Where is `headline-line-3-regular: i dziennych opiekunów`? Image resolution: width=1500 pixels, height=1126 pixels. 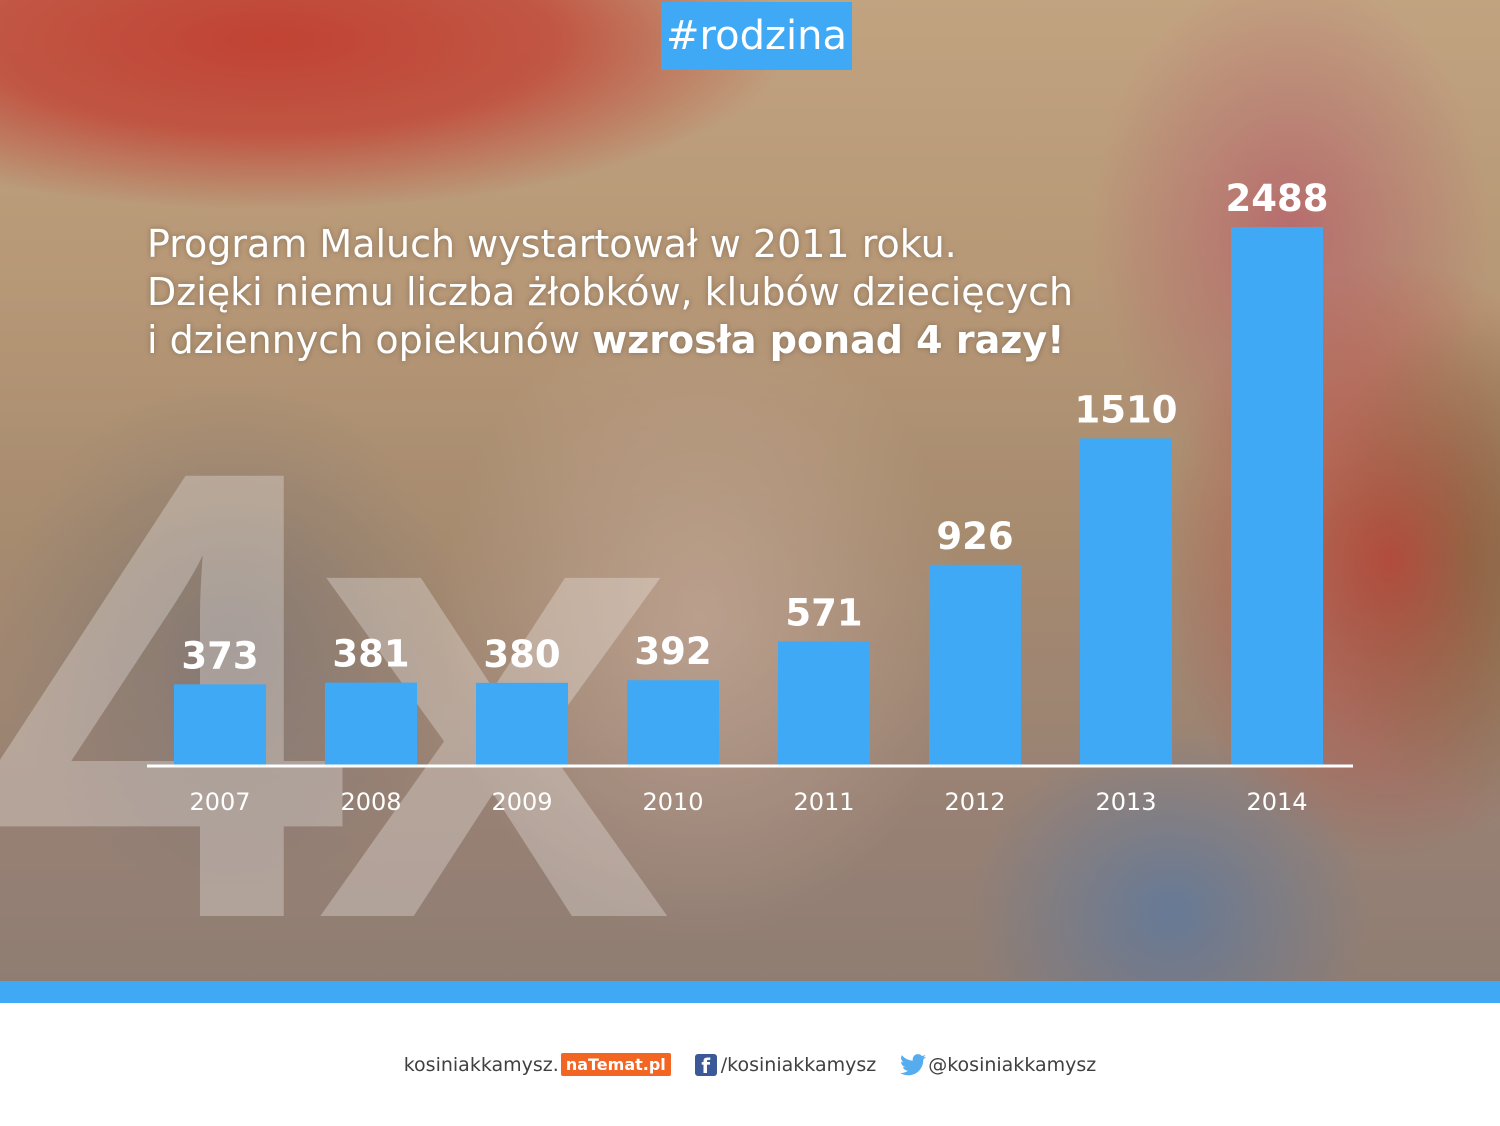 headline-line-3-regular: i dziennych opiekunów is located at coordinates (370, 340).